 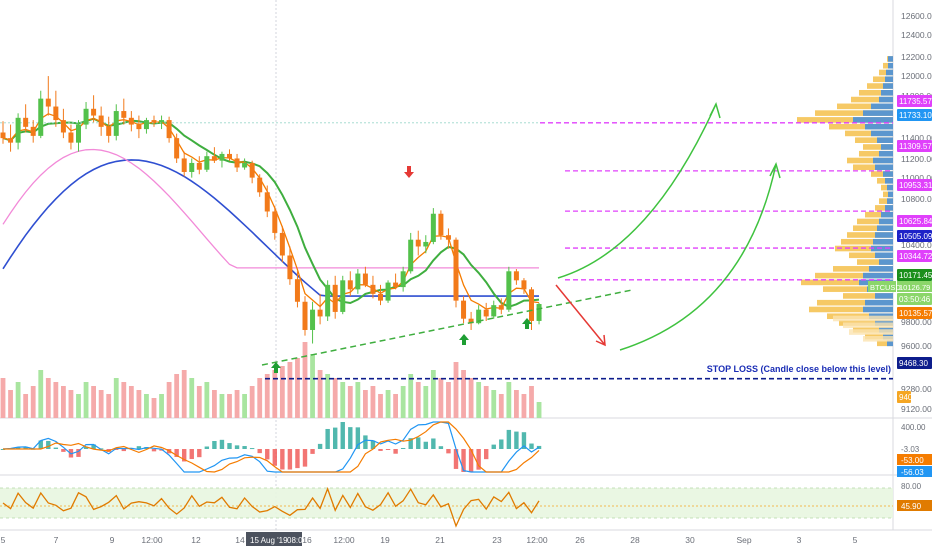 I want to click on arrowhead-down, so click(x=600, y=340).